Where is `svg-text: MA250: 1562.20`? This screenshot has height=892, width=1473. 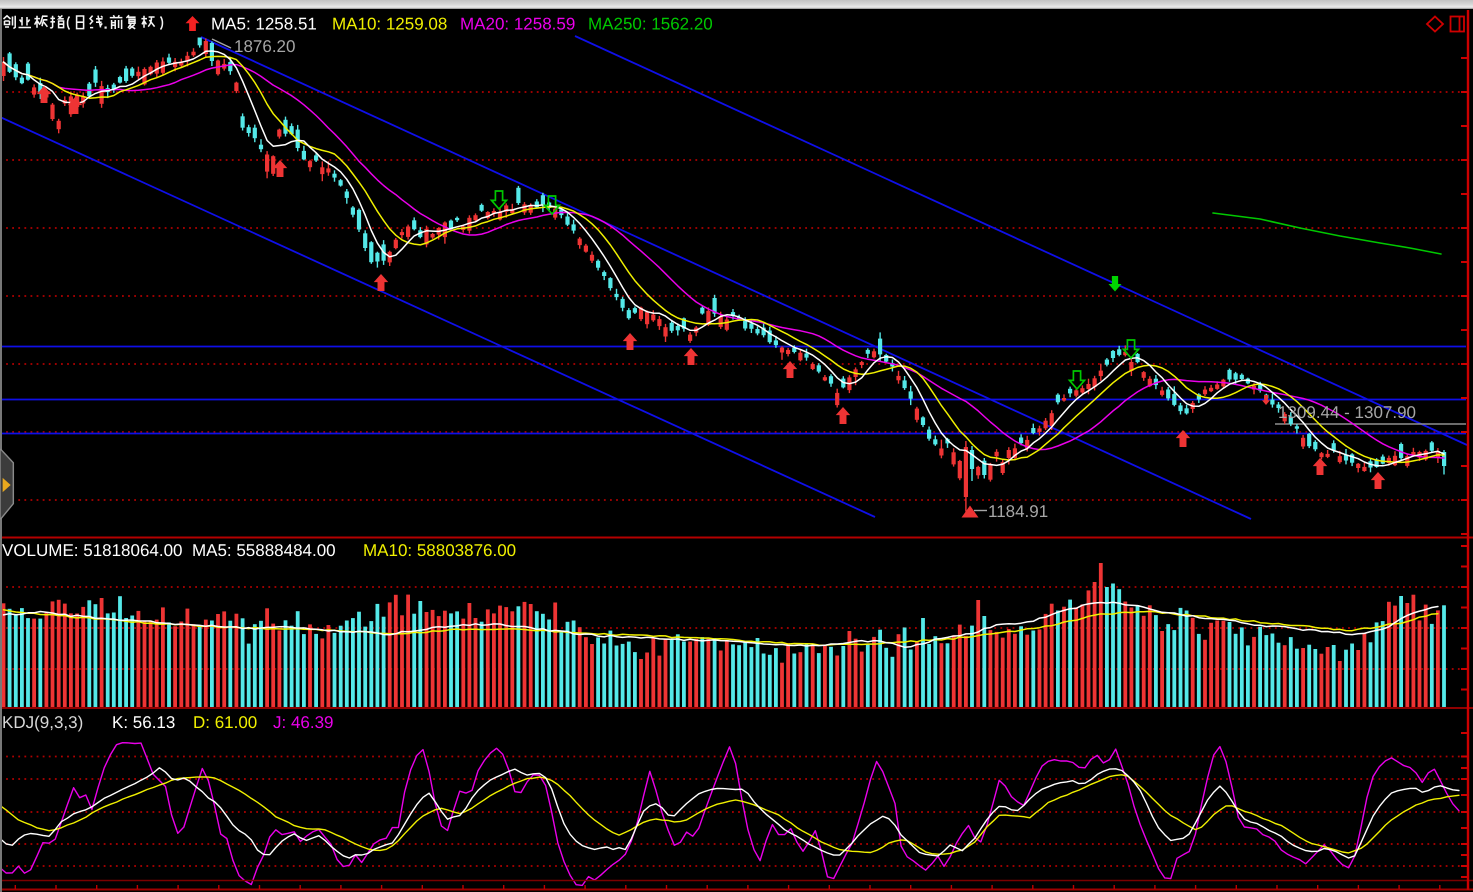 svg-text: MA250: 1562.20 is located at coordinates (650, 24).